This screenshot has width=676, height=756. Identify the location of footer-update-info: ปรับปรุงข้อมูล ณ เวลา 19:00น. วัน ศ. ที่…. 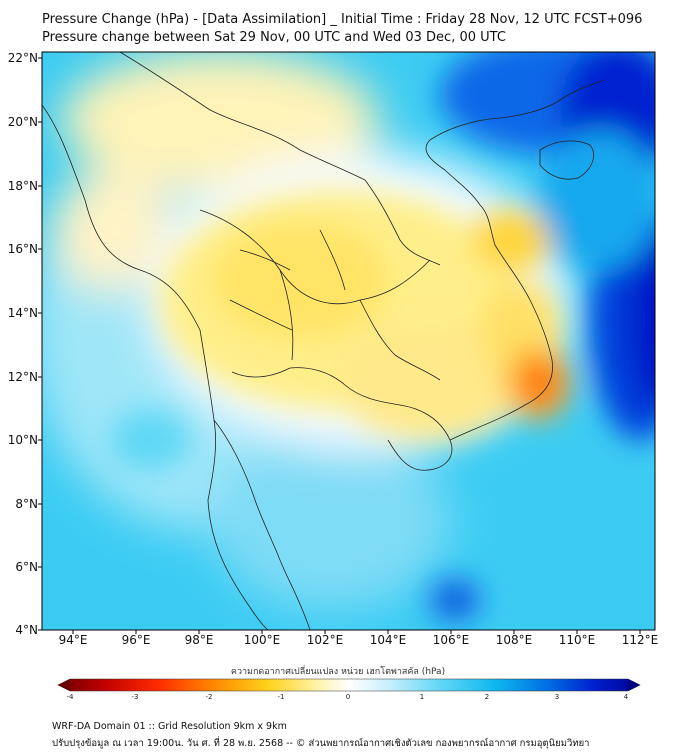
(321, 743).